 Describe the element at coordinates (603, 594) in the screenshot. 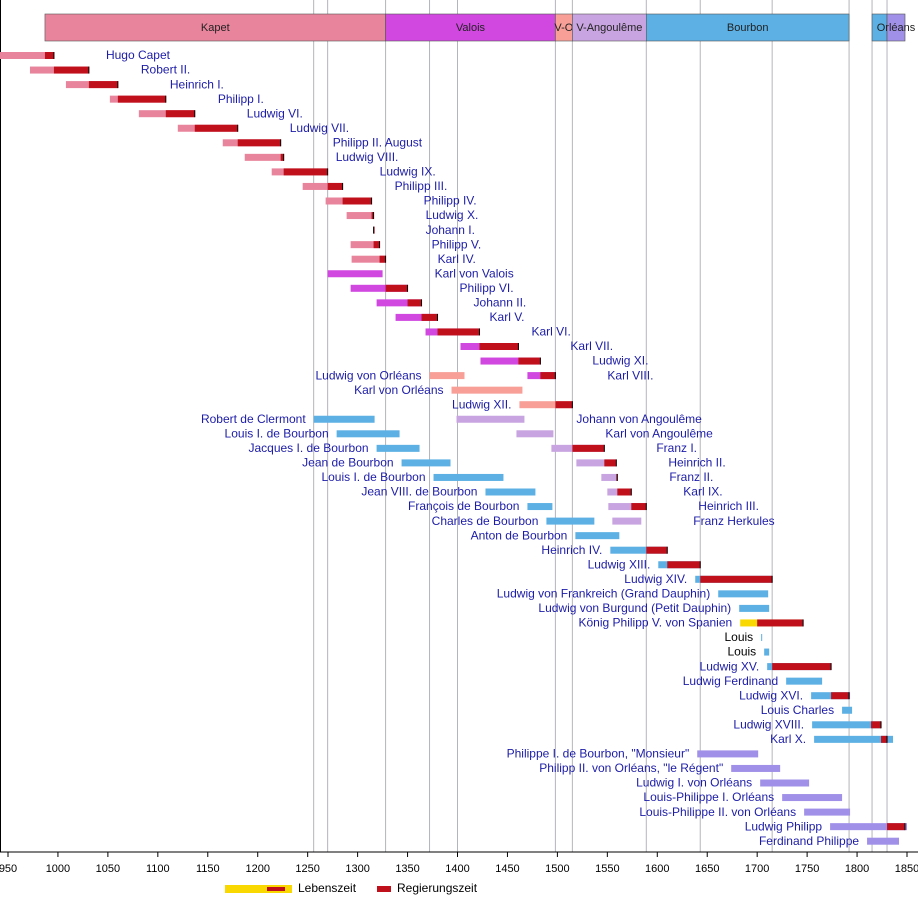

I see `person-label: Ludwig von Frankreich (Grand Dauphin)` at that location.